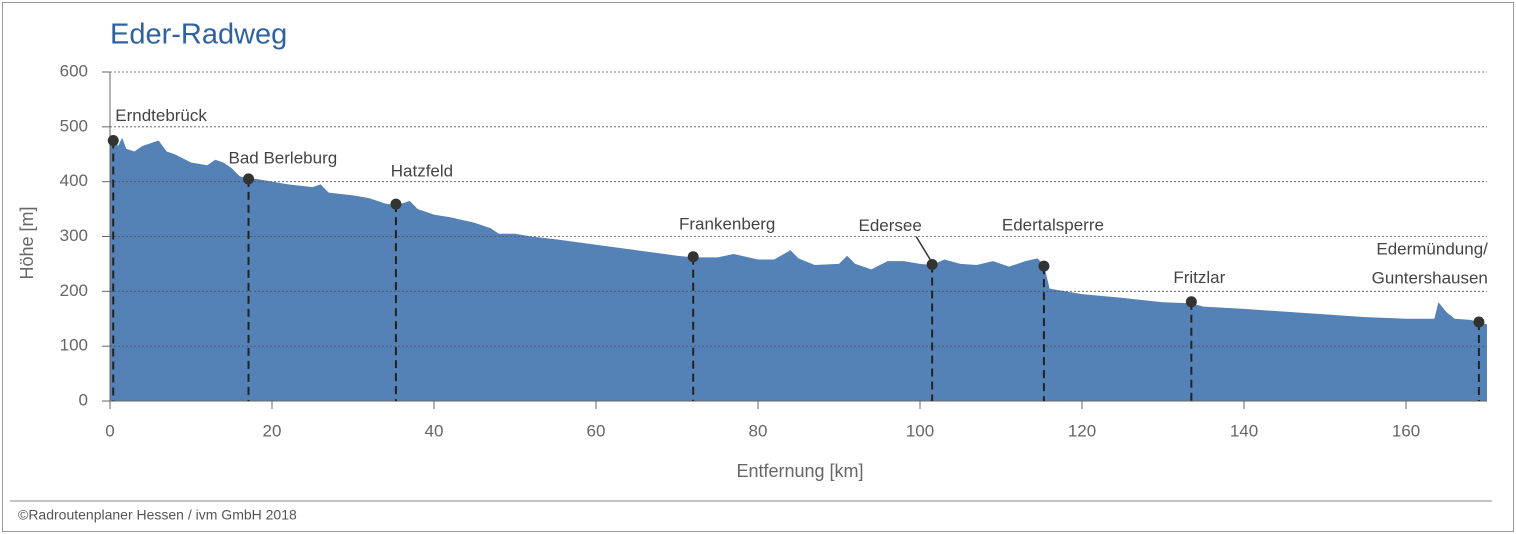 The height and width of the screenshot is (534, 1516). What do you see at coordinates (1406, 430) in the screenshot?
I see `x-tick-label: 160` at bounding box center [1406, 430].